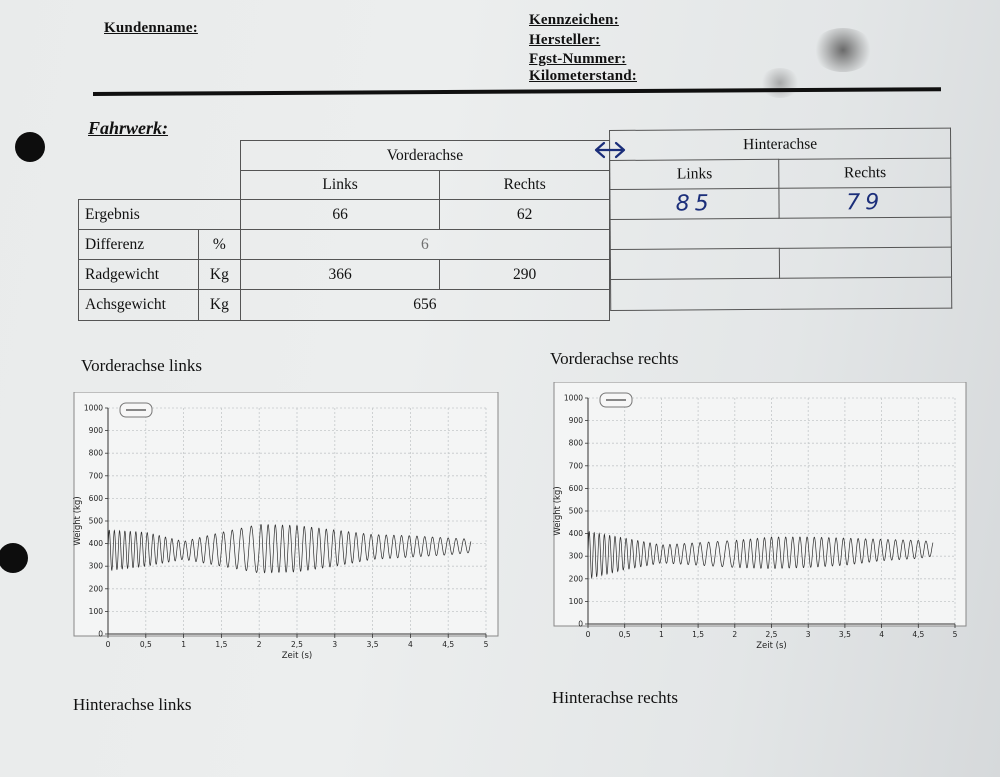 The image size is (1000, 777). Describe the element at coordinates (159, 214) in the screenshot. I see `ergebnis-label: Ergebnis` at that location.